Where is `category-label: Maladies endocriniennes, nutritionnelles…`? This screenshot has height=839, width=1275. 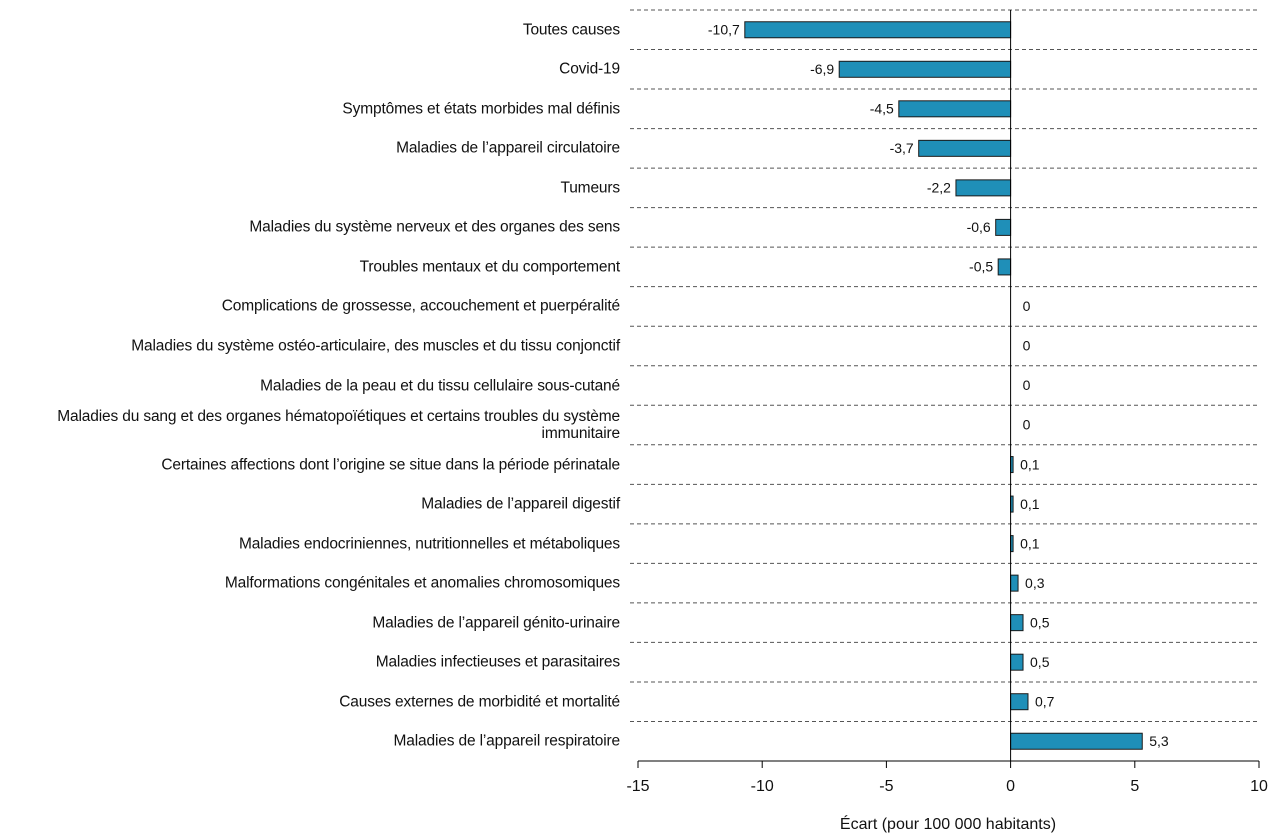 category-label: Maladies endocriniennes, nutritionnelles… is located at coordinates (429, 544).